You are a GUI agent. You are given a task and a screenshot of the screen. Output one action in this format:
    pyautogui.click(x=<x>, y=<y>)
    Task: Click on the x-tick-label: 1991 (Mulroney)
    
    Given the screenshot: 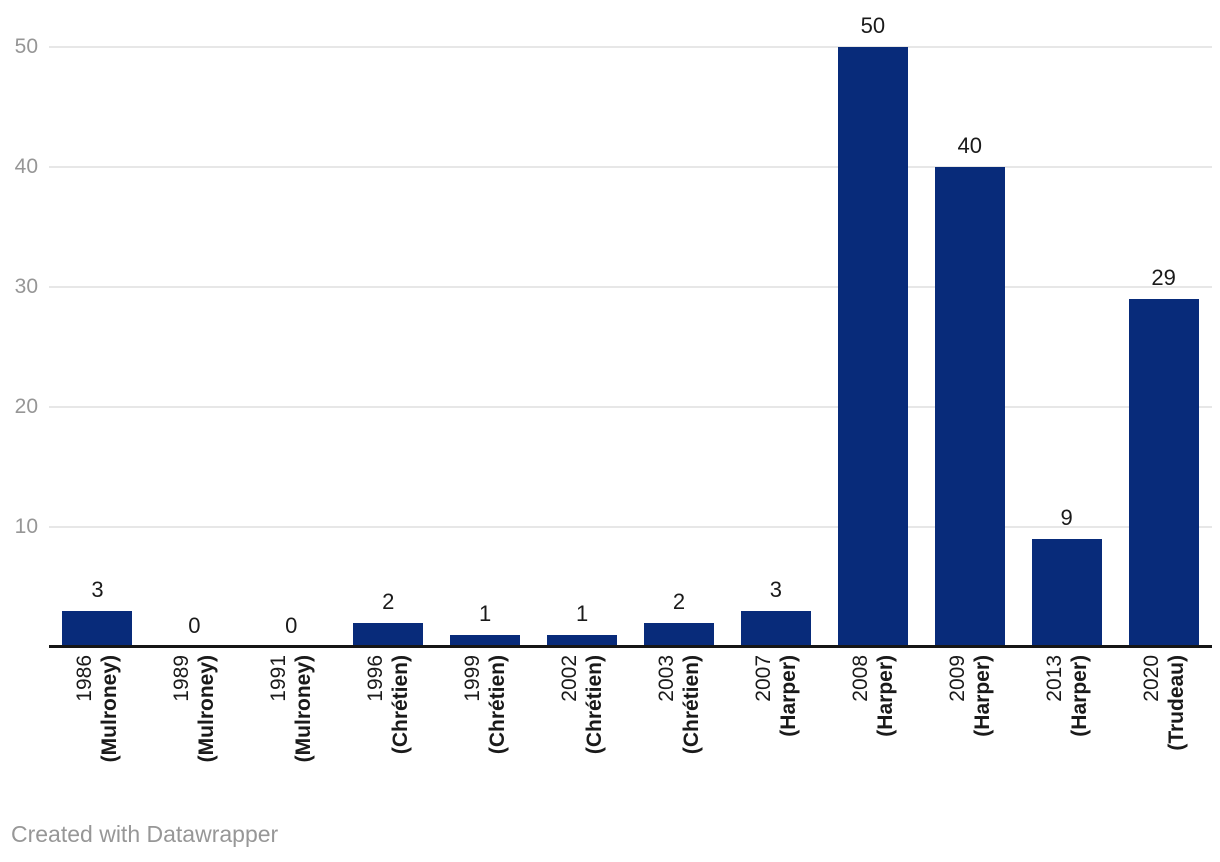 What is the action you would take?
    pyautogui.click(x=291, y=735)
    